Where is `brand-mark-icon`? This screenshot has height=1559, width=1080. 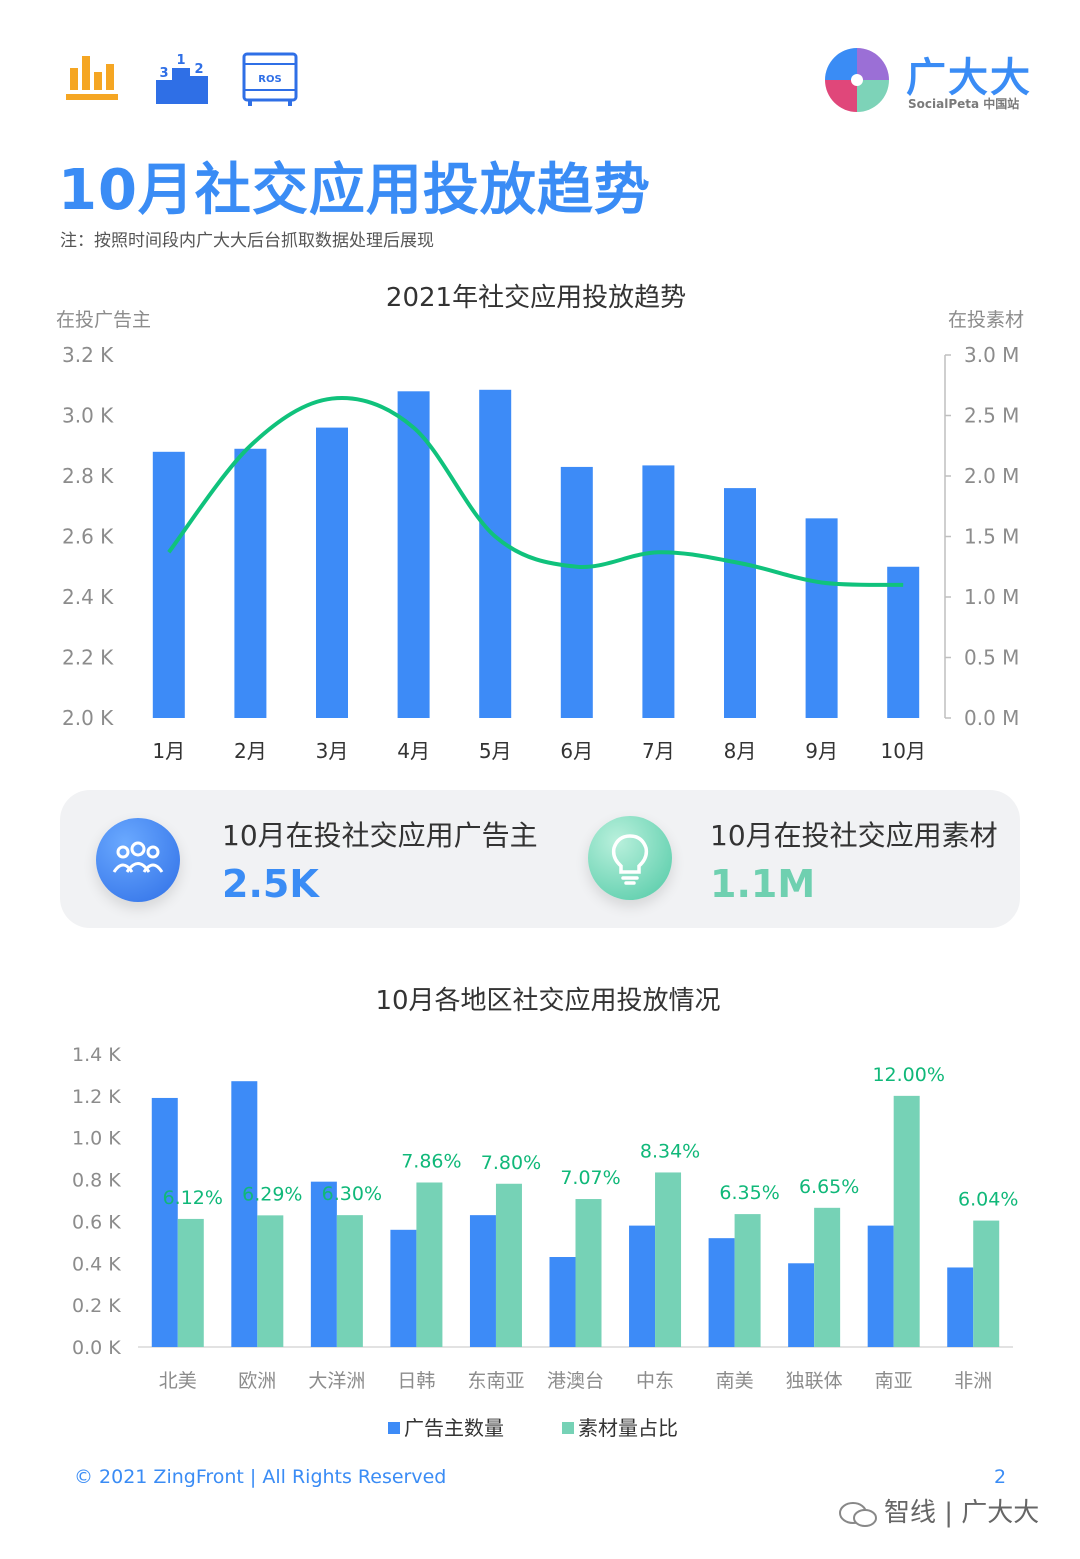 brand-mark-icon is located at coordinates (857, 80).